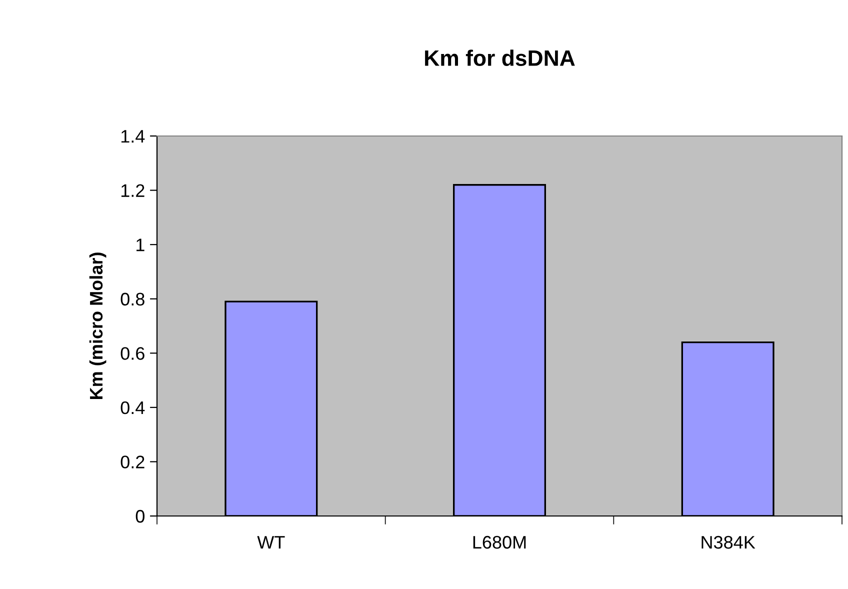 Image resolution: width=848 pixels, height=589 pixels. Describe the element at coordinates (140, 516) in the screenshot. I see `y-tick-label: 0` at that location.